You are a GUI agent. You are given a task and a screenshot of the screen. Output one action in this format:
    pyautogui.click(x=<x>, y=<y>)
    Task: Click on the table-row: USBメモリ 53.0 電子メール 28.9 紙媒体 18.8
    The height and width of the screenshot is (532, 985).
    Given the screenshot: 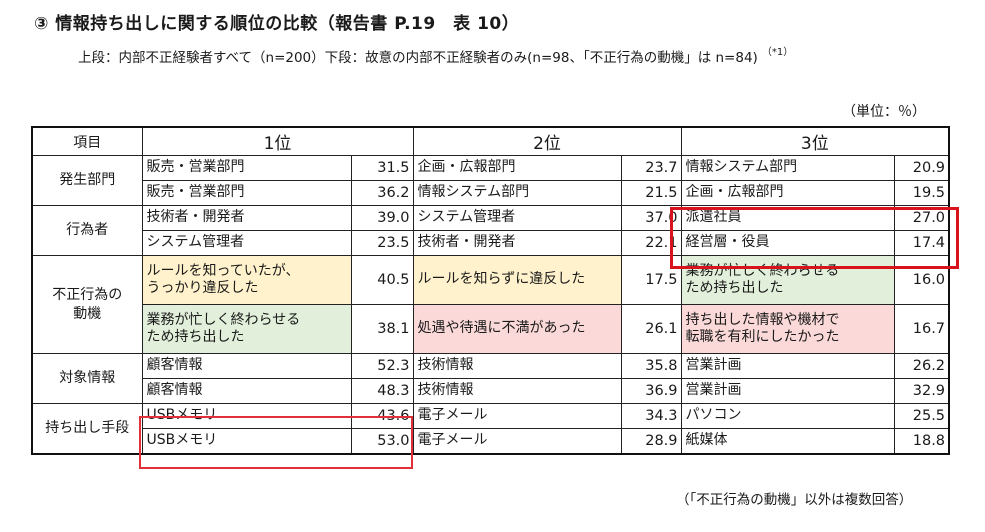 What is the action you would take?
    pyautogui.click(x=491, y=441)
    